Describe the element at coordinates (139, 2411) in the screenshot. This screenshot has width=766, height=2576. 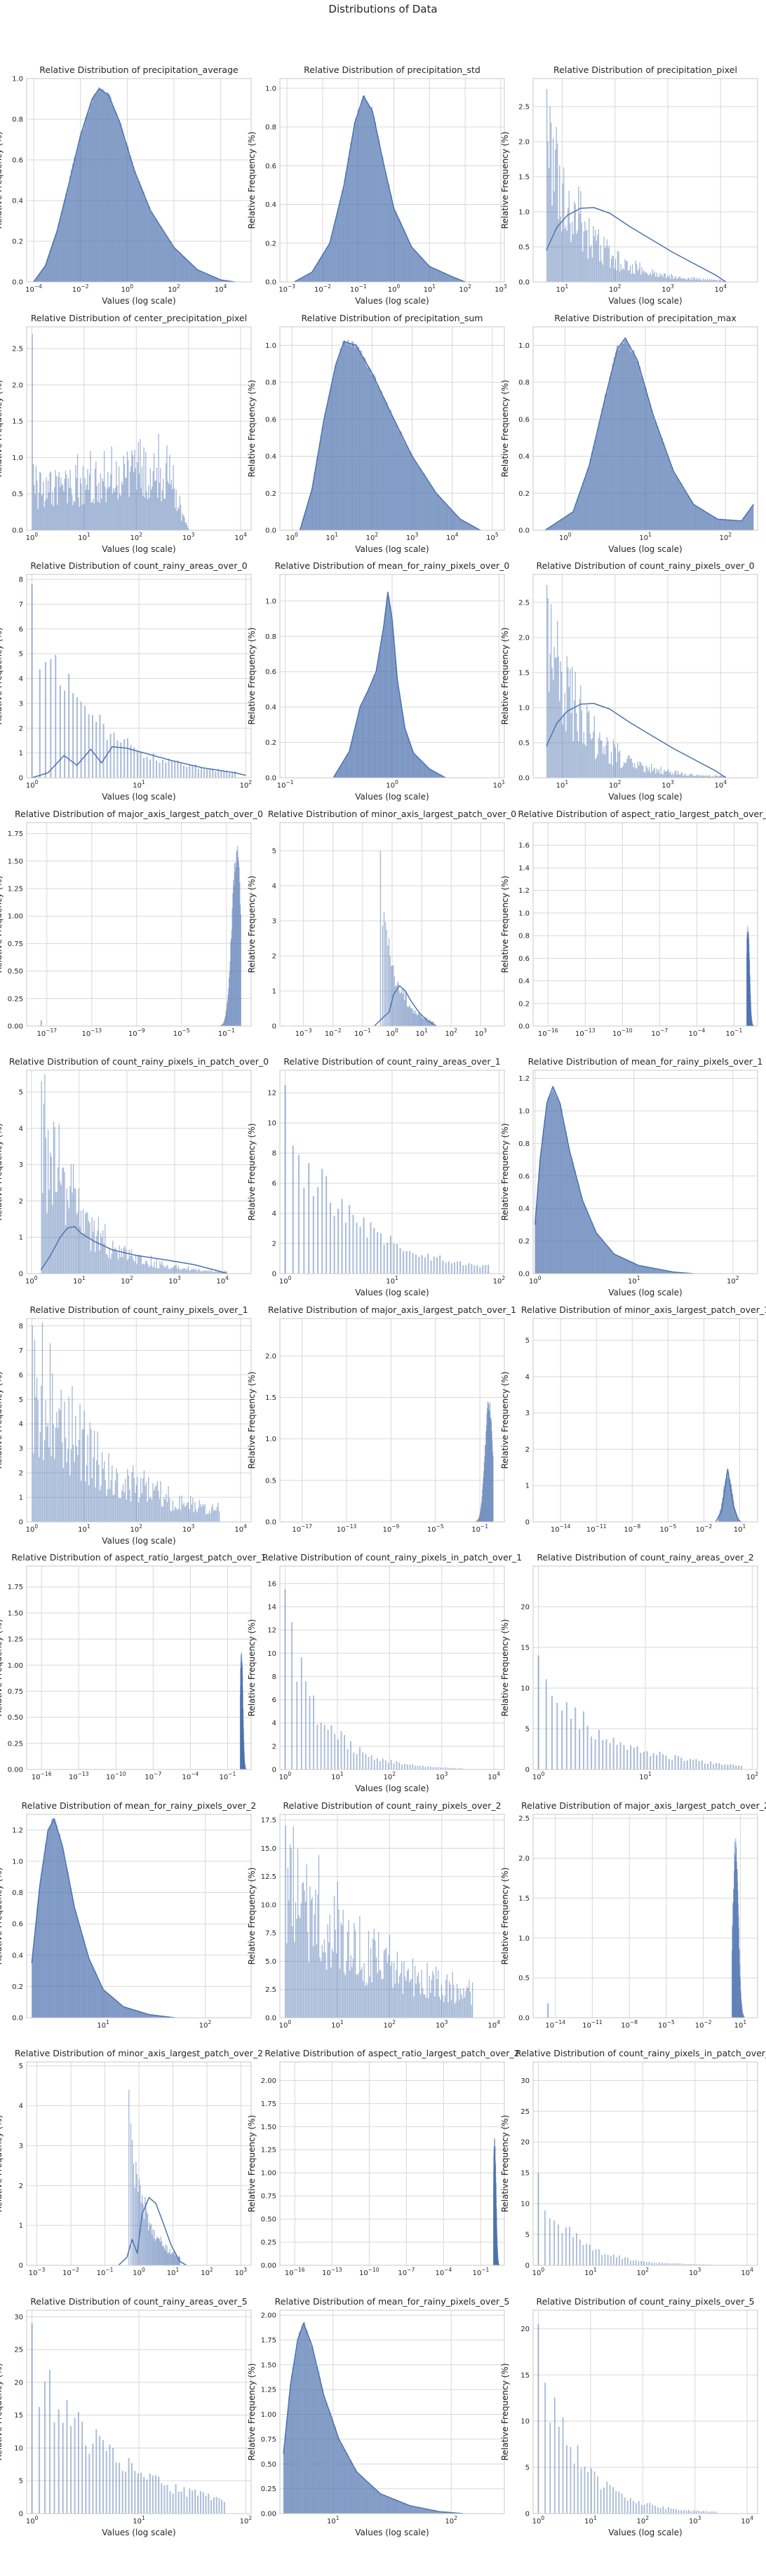
I see `grid` at that location.